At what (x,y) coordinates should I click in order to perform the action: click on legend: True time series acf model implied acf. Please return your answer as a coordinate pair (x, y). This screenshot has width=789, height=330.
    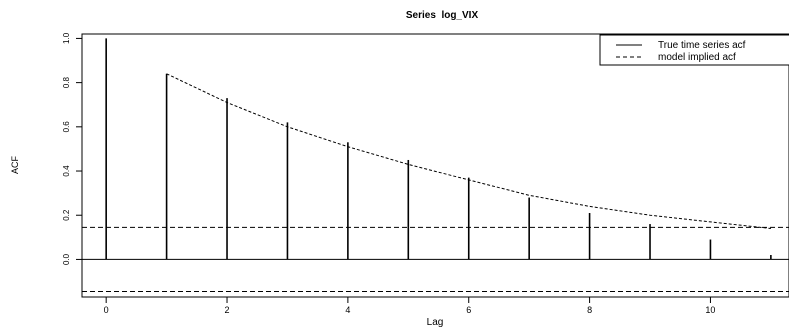
    Looking at the image, I should click on (694, 50).